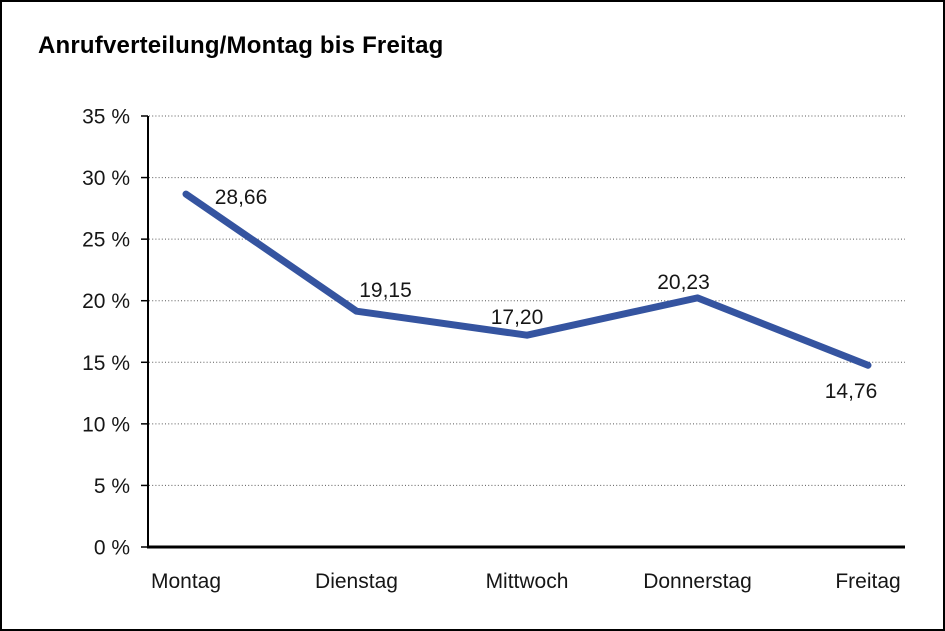  What do you see at coordinates (697, 581) in the screenshot?
I see `x-category-label: Donnerstag` at bounding box center [697, 581].